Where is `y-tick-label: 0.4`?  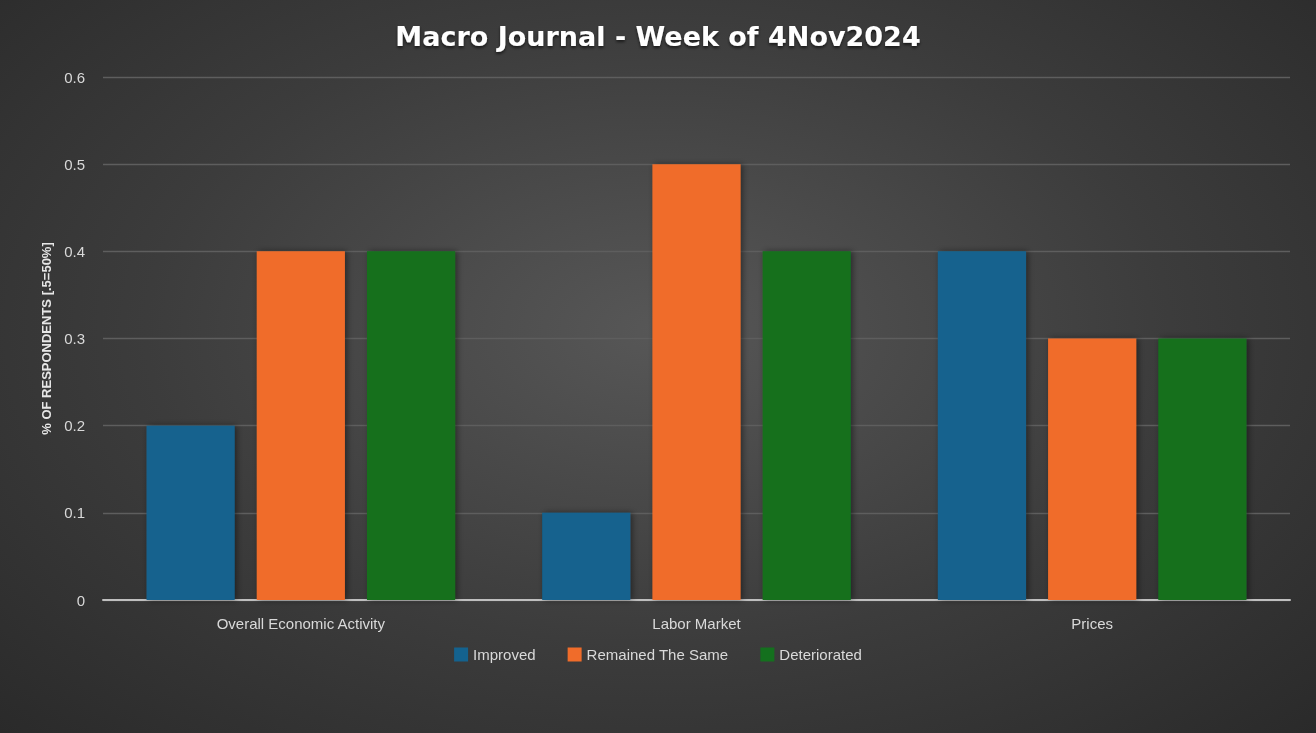
y-tick-label: 0.4 is located at coordinates (74, 251).